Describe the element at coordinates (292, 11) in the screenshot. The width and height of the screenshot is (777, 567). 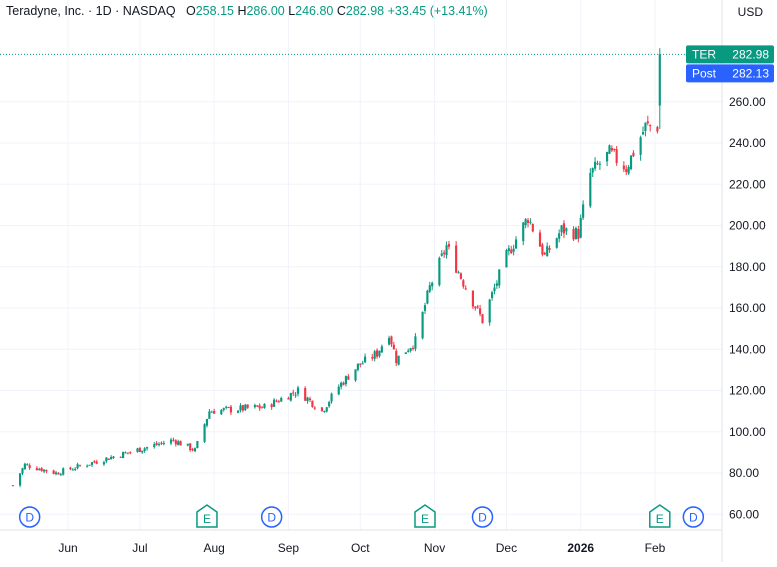
I see `low-label: L` at that location.